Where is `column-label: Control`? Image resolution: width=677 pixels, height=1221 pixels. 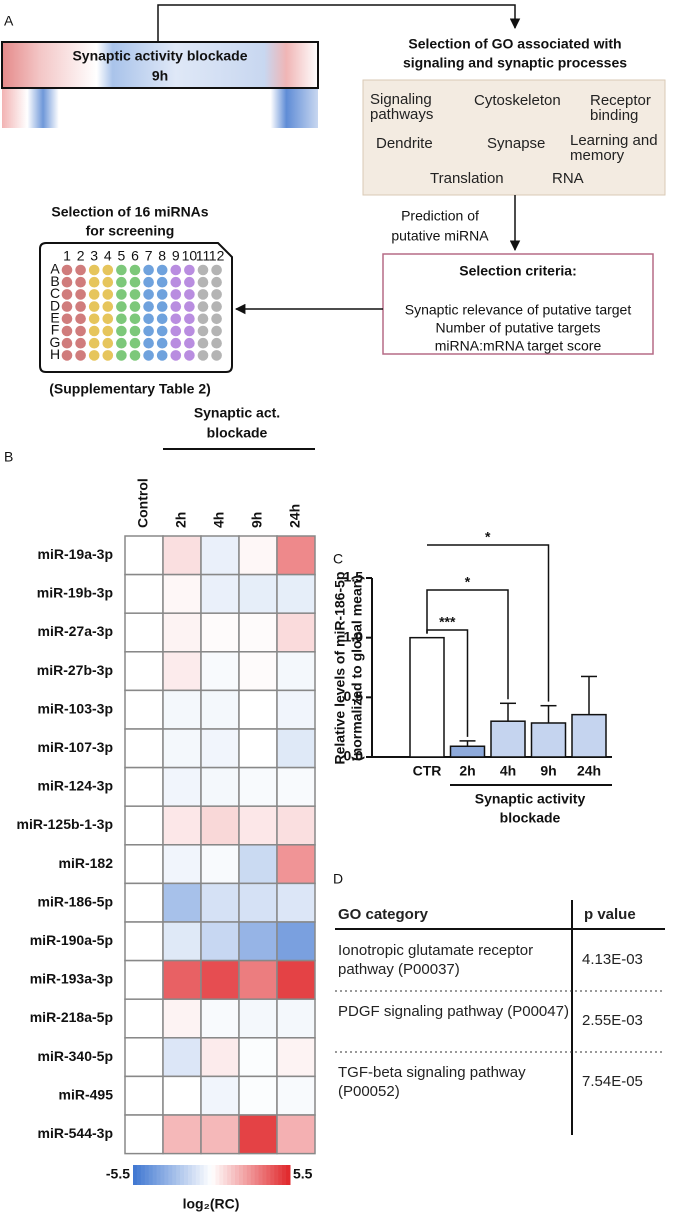
column-label: Control is located at coordinates (143, 503).